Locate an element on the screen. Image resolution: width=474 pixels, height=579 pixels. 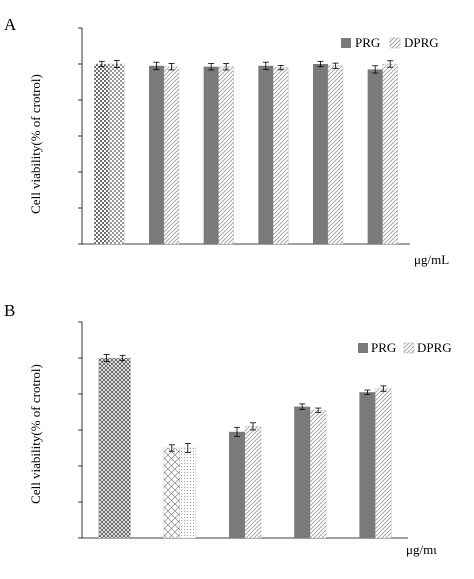
panel-letter-b: B is located at coordinates (9, 310).